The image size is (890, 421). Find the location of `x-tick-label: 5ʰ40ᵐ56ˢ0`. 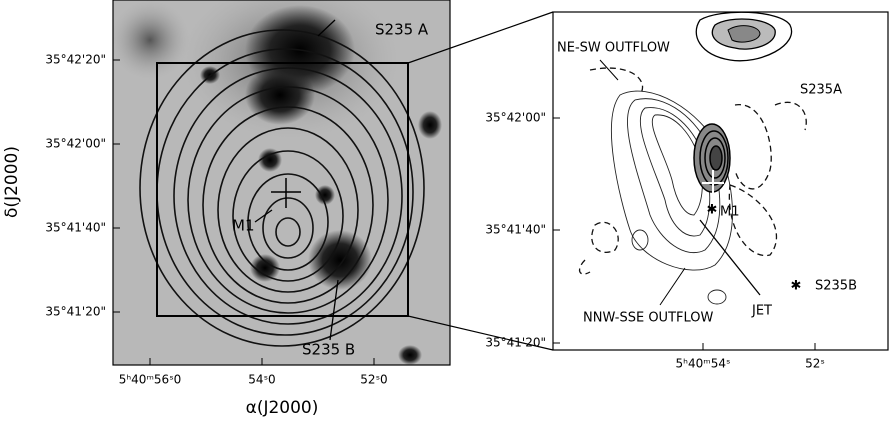

x-tick-label: 5ʰ40ᵐ56ˢ0 is located at coordinates (150, 380).